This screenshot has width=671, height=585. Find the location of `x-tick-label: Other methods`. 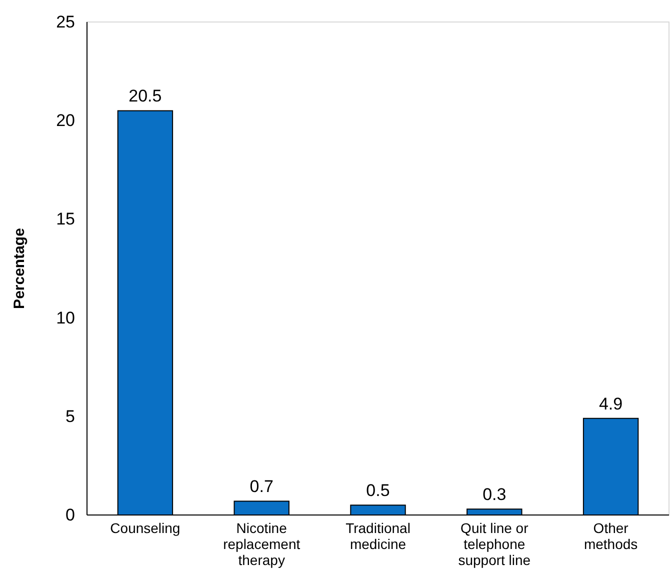

x-tick-label: Other methods is located at coordinates (611, 536).